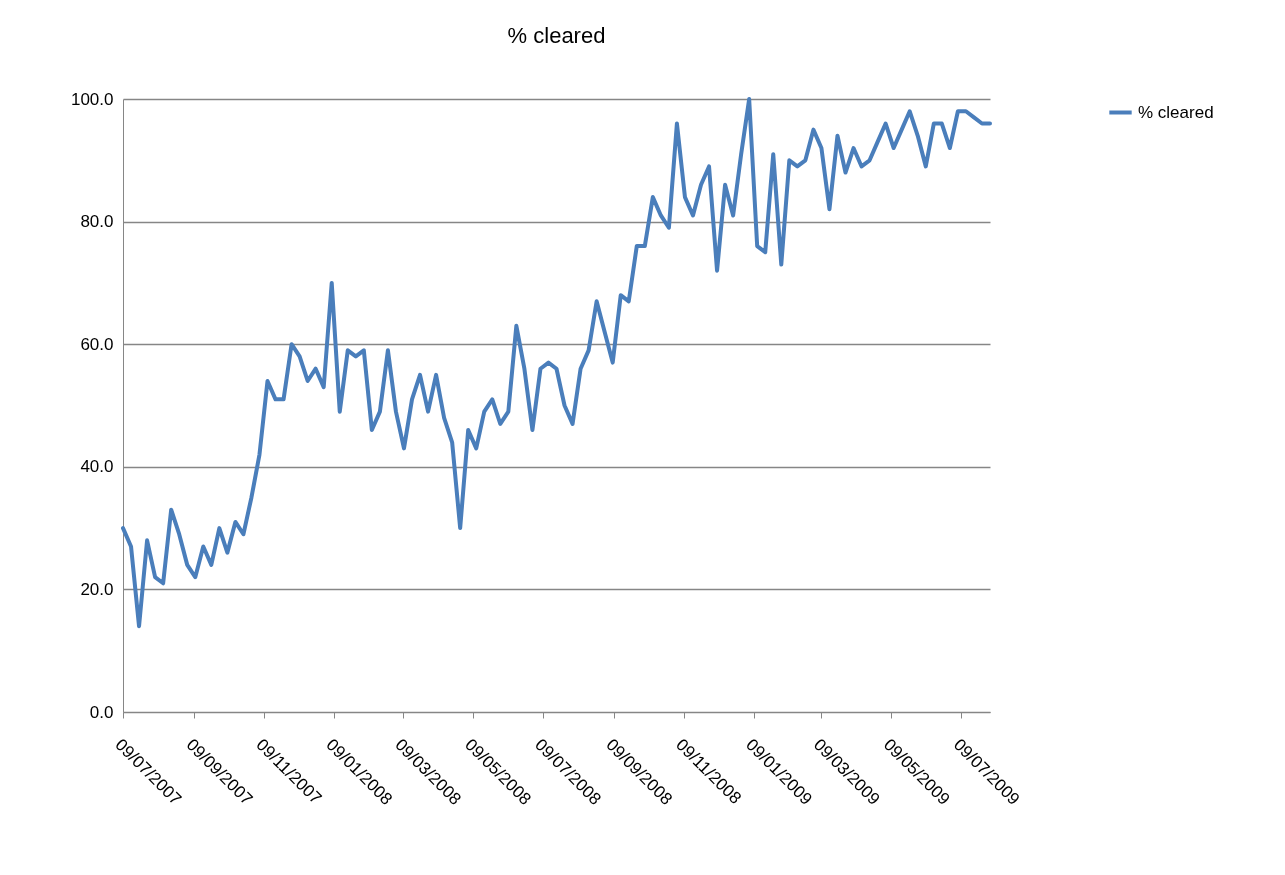 The image size is (1285, 875). Describe the element at coordinates (97, 344) in the screenshot. I see `y-tick-label: 60.0` at that location.